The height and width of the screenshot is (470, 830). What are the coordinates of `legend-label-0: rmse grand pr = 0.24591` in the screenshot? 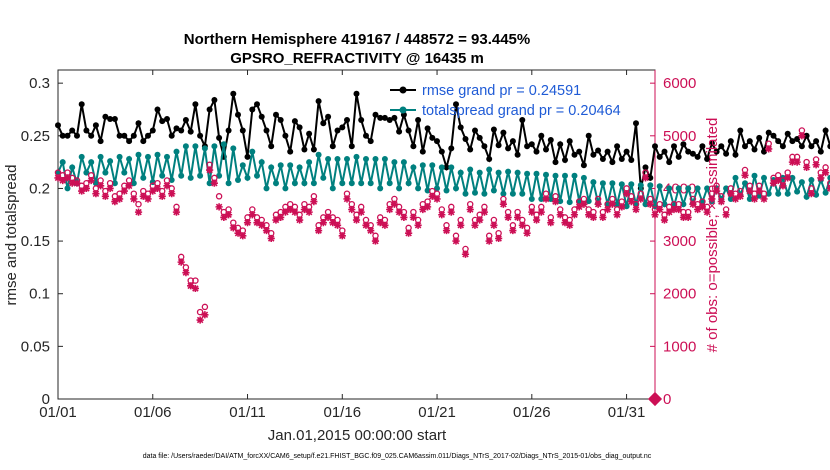 It's located at (501, 91).